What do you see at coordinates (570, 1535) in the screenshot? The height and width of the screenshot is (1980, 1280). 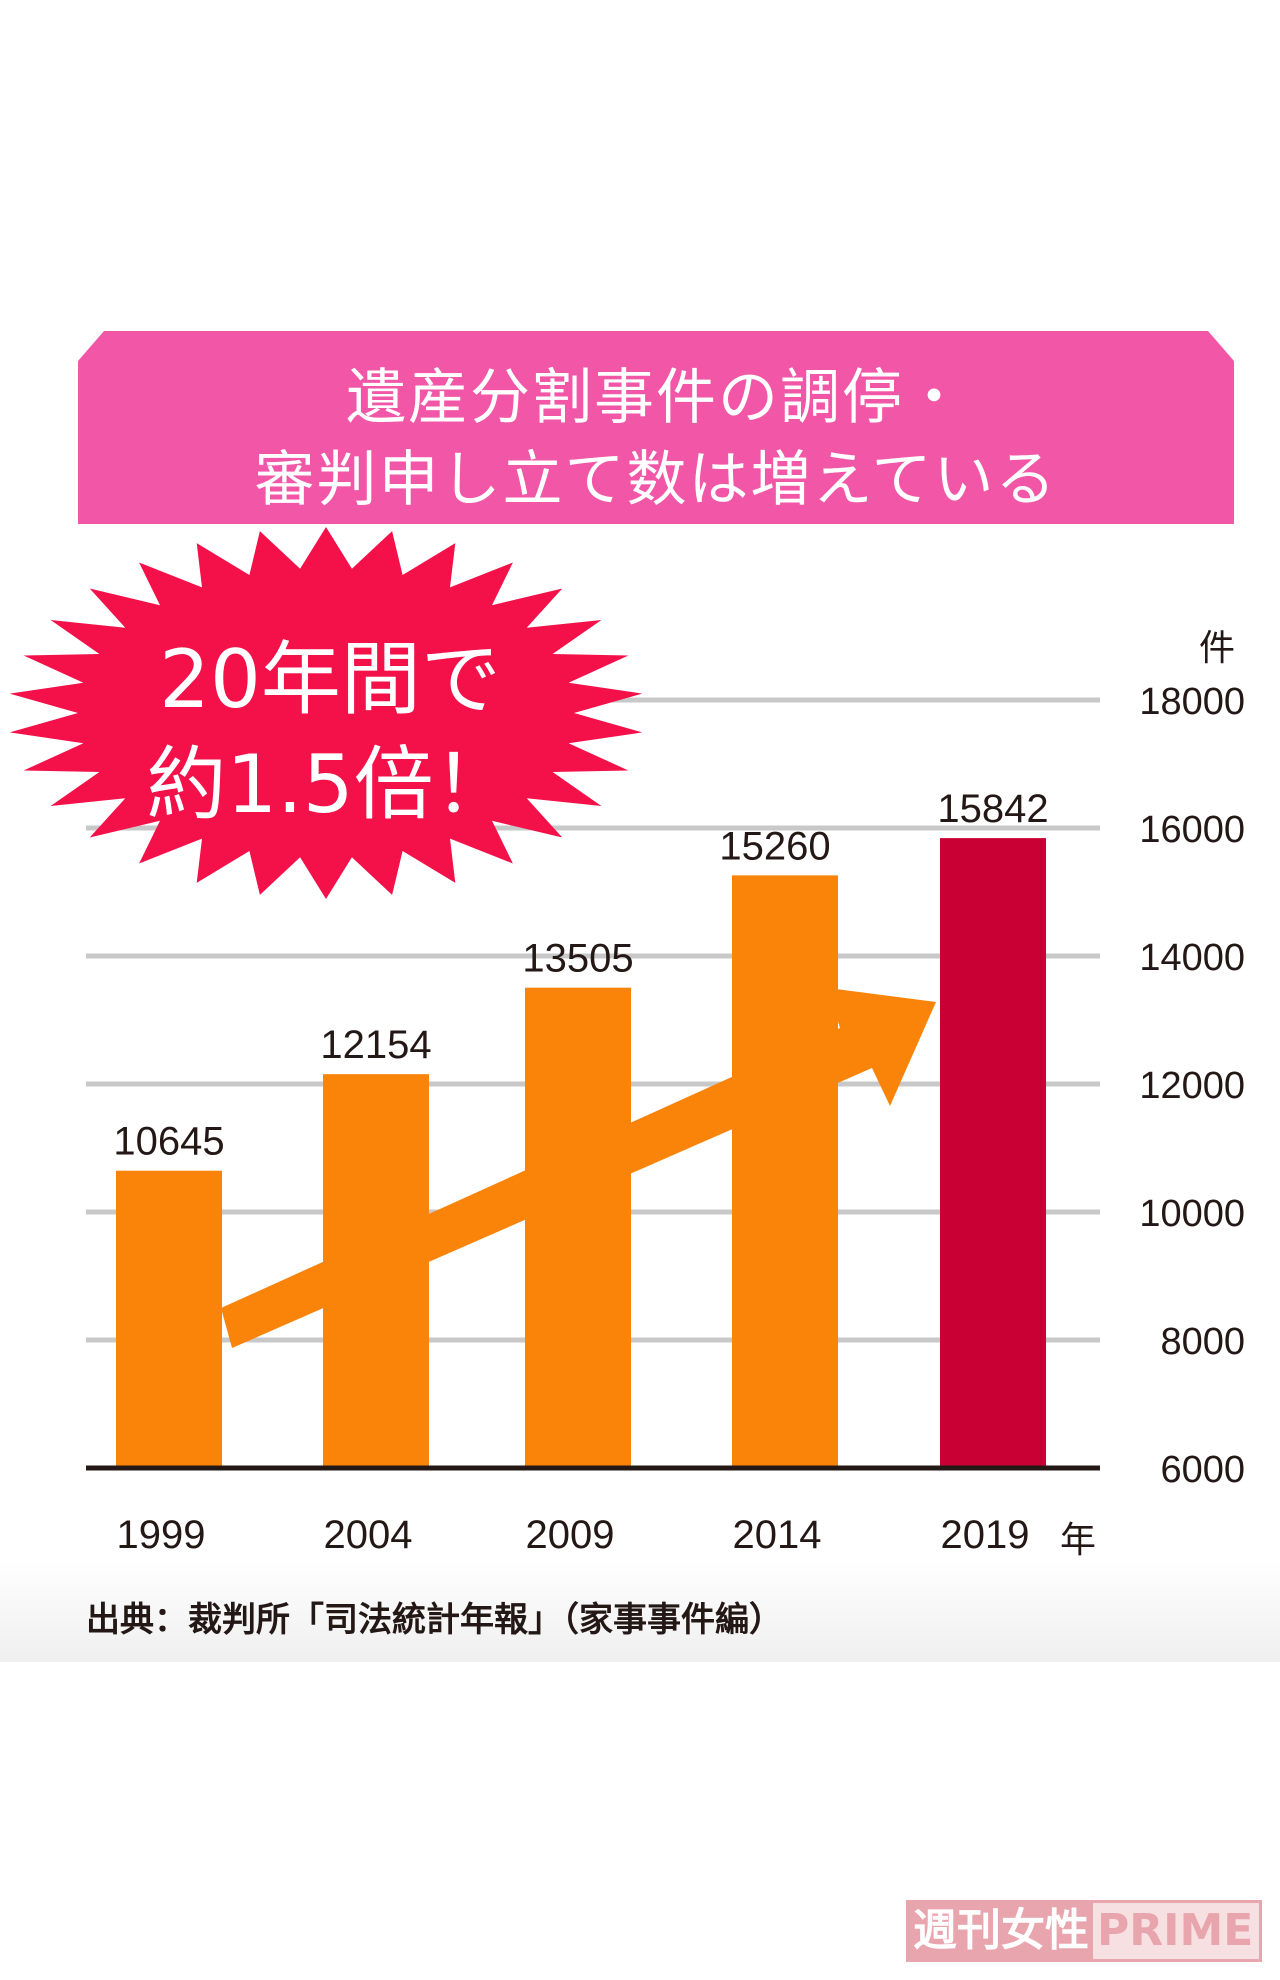 I see `x-tick-label: 2009` at bounding box center [570, 1535].